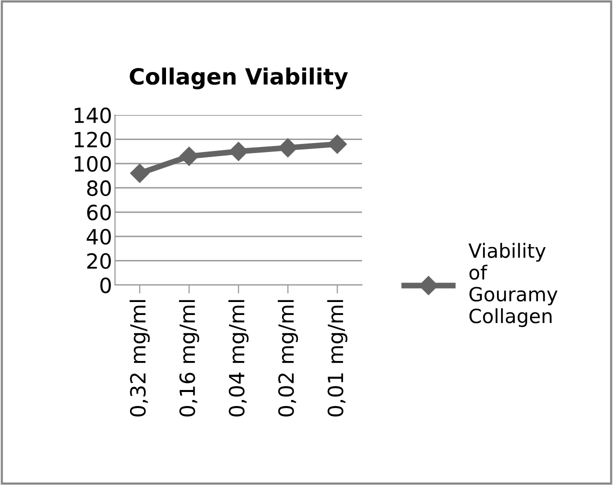 This screenshot has height=485, width=613. What do you see at coordinates (337, 358) in the screenshot?
I see `x-tick-label: 0,01 mg/ml` at bounding box center [337, 358].